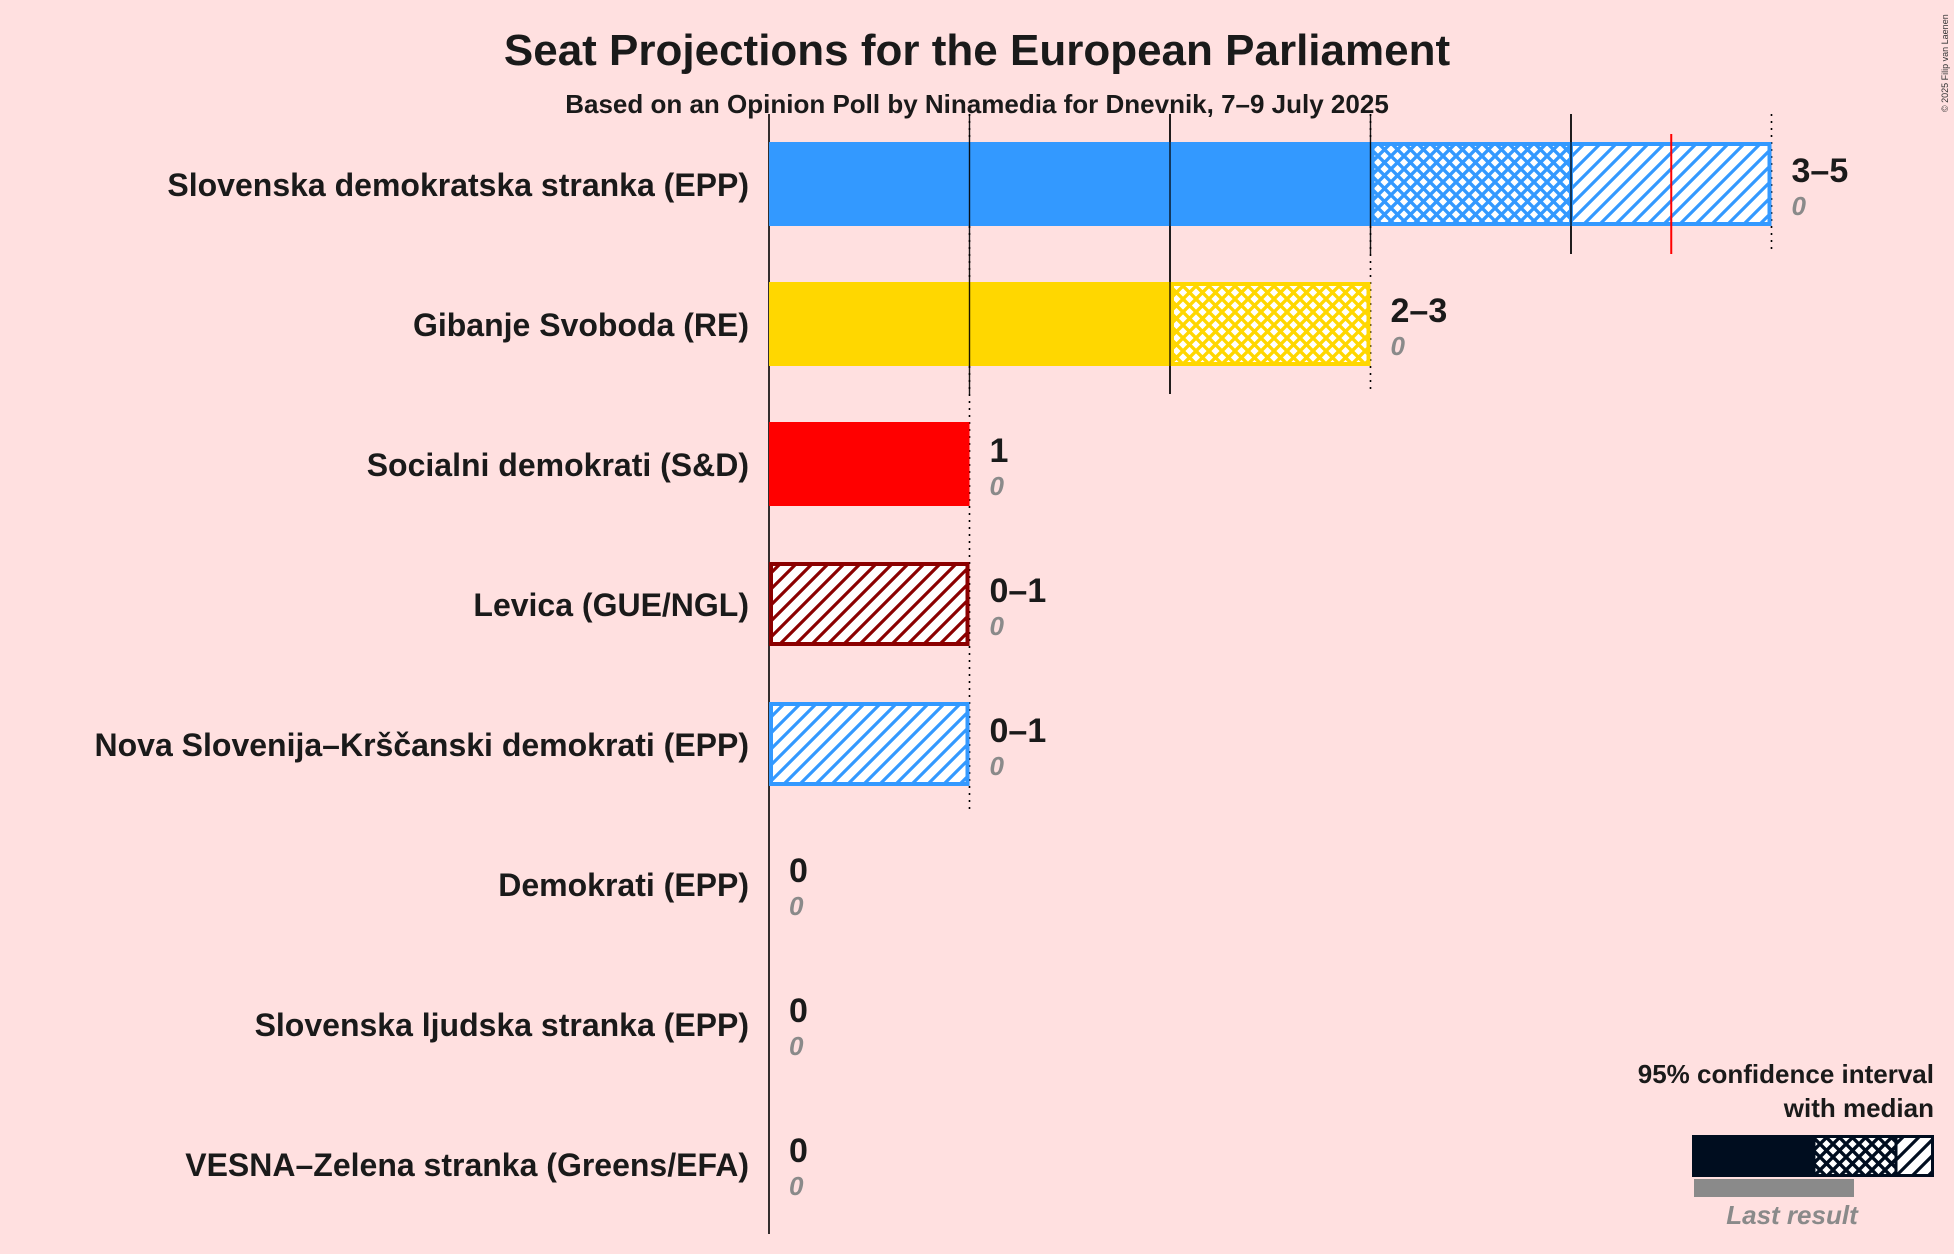 The image size is (1954, 1254). I want to click on party-label: VESNA–Zelena stranka (Greens/EFA), so click(467, 1165).